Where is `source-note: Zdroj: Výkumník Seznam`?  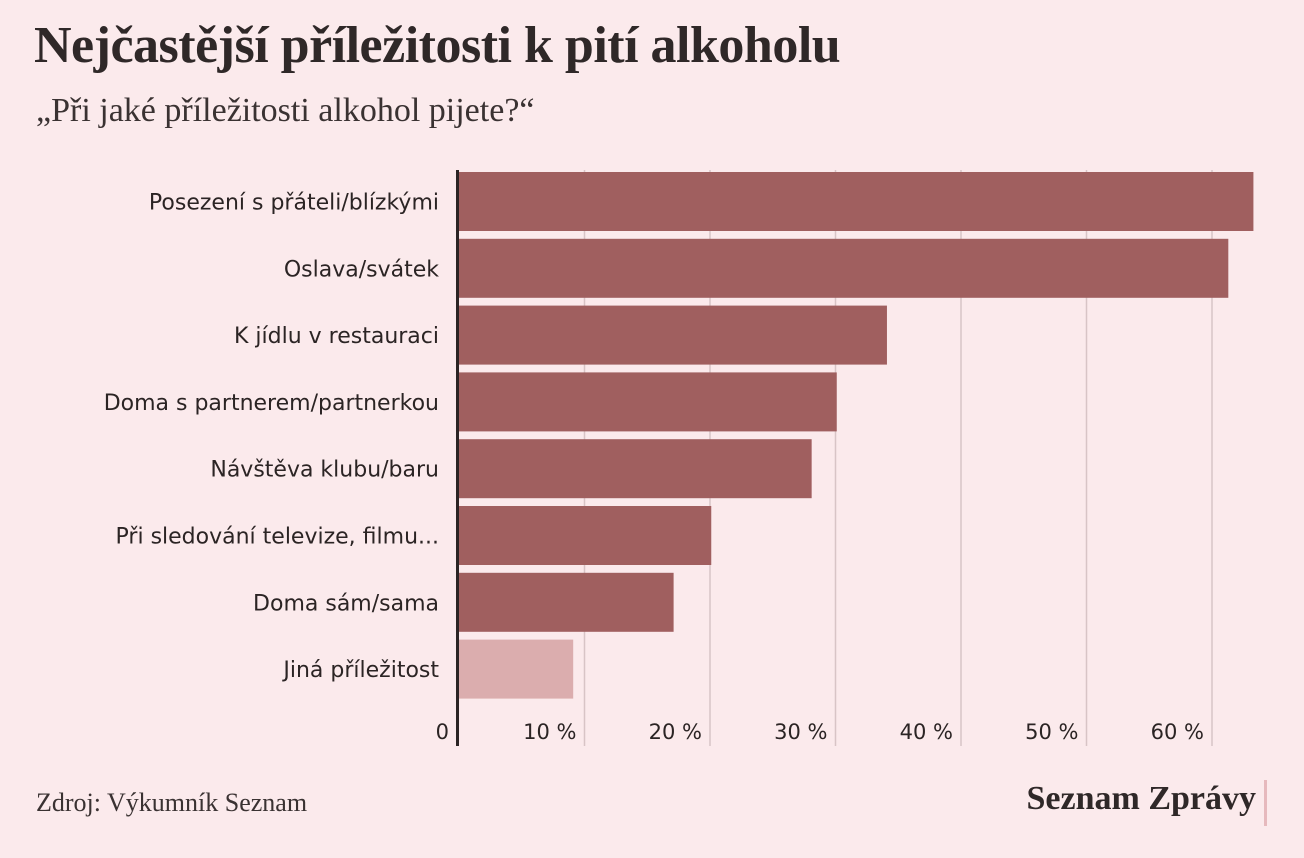
source-note: Zdroj: Výkumník Seznam is located at coordinates (172, 802).